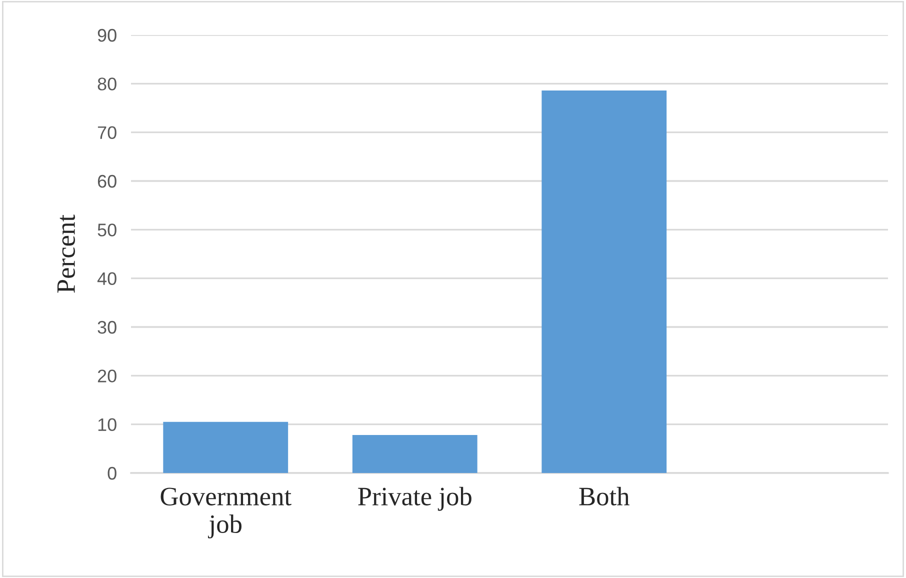 The height and width of the screenshot is (578, 906). I want to click on y-tick-label: 50, so click(107, 230).